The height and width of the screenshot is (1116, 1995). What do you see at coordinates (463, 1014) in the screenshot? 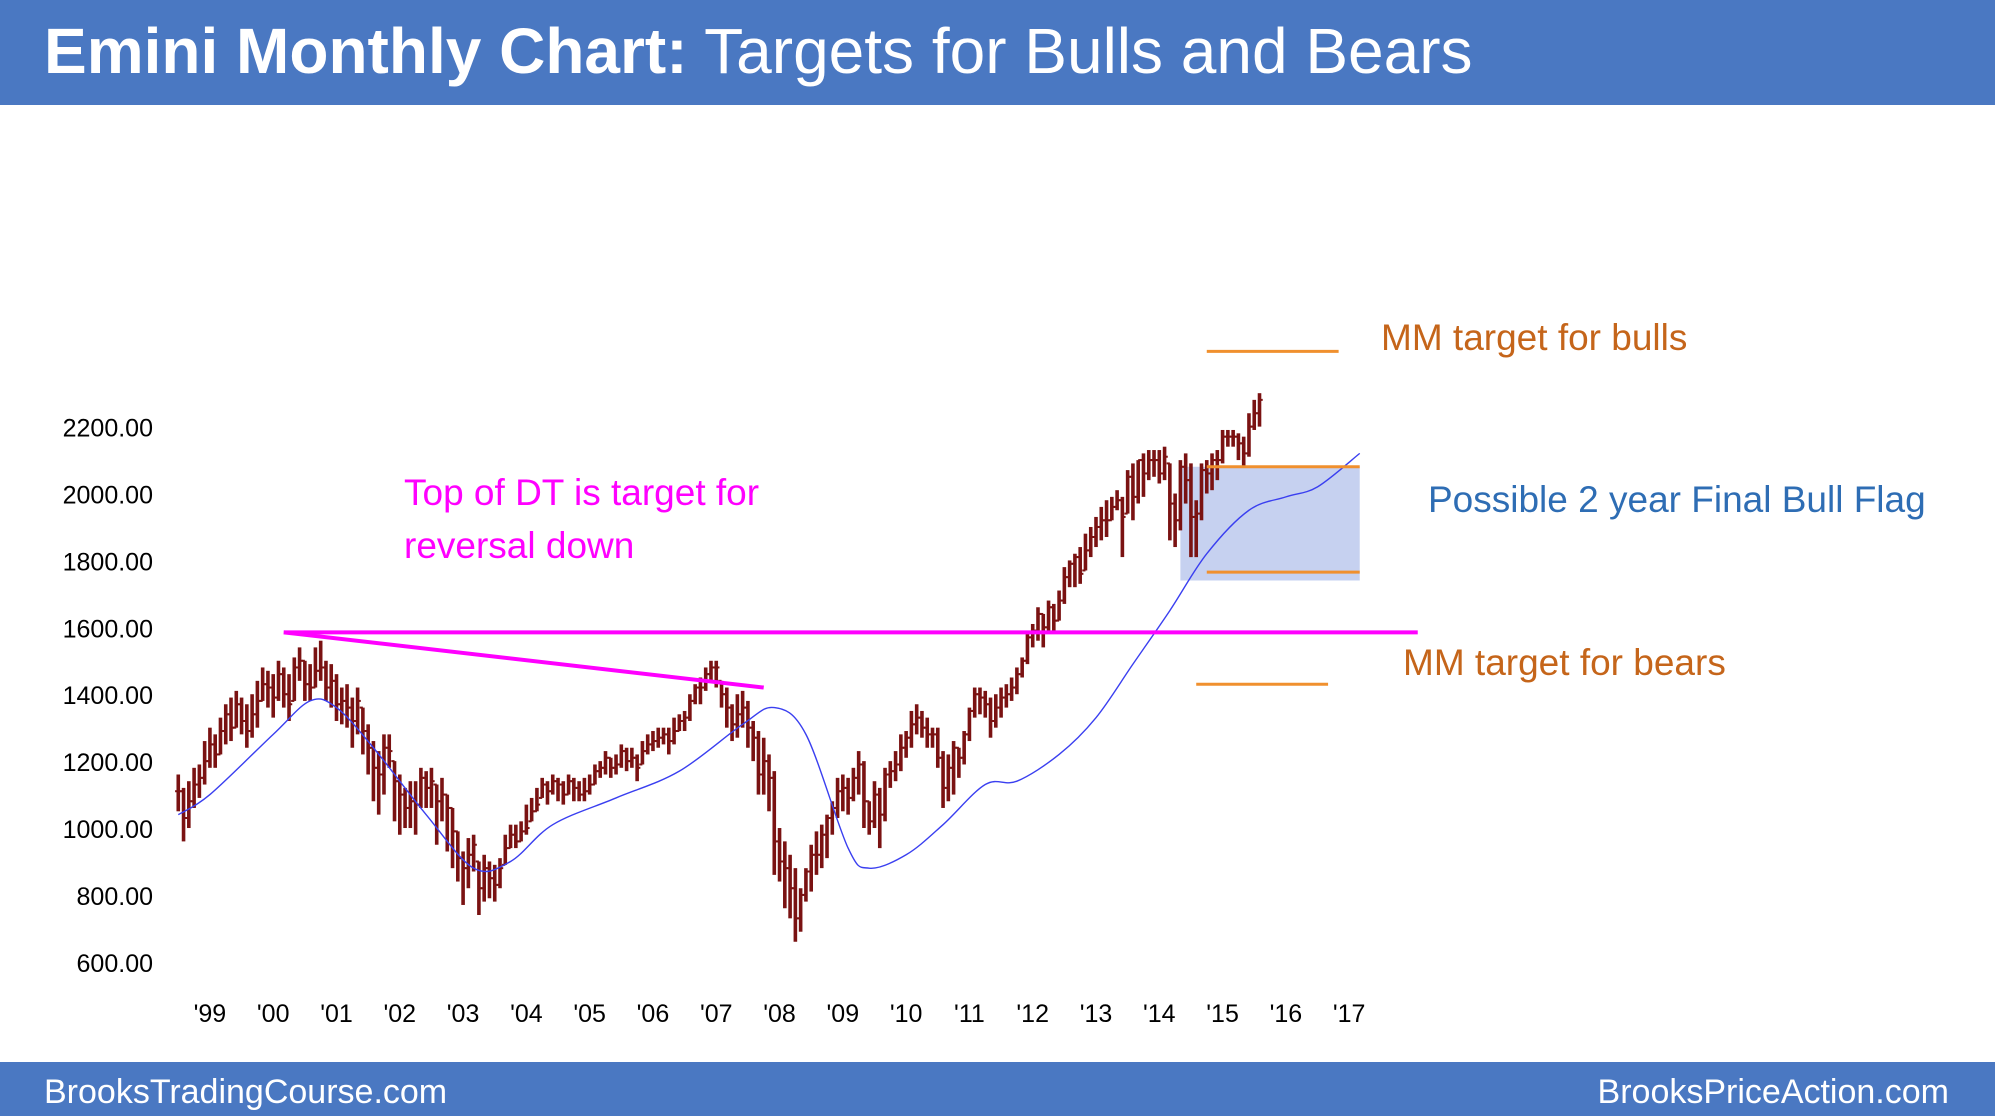
I see `x-tick-label: '03` at bounding box center [463, 1014].